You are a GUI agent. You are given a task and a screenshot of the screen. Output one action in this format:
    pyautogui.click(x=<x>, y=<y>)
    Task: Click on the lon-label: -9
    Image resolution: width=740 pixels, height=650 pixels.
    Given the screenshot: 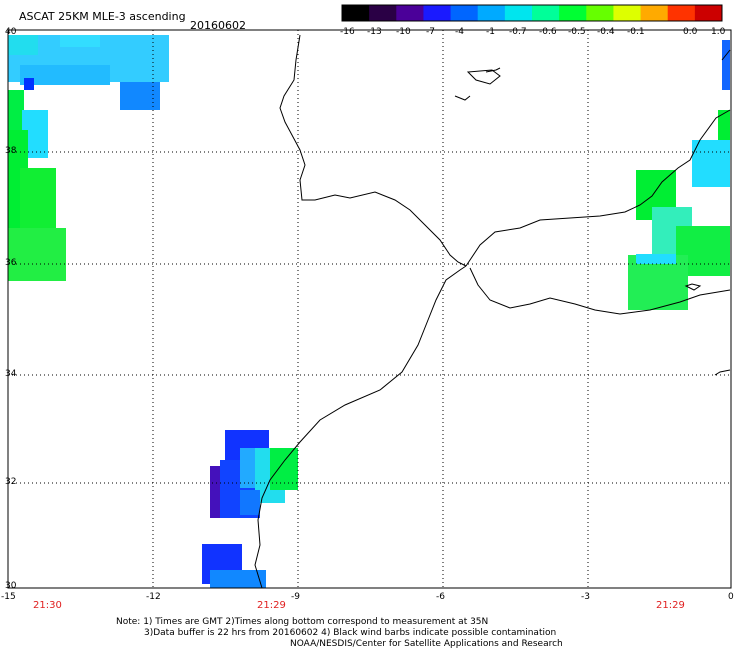 What is the action you would take?
    pyautogui.click(x=295, y=597)
    